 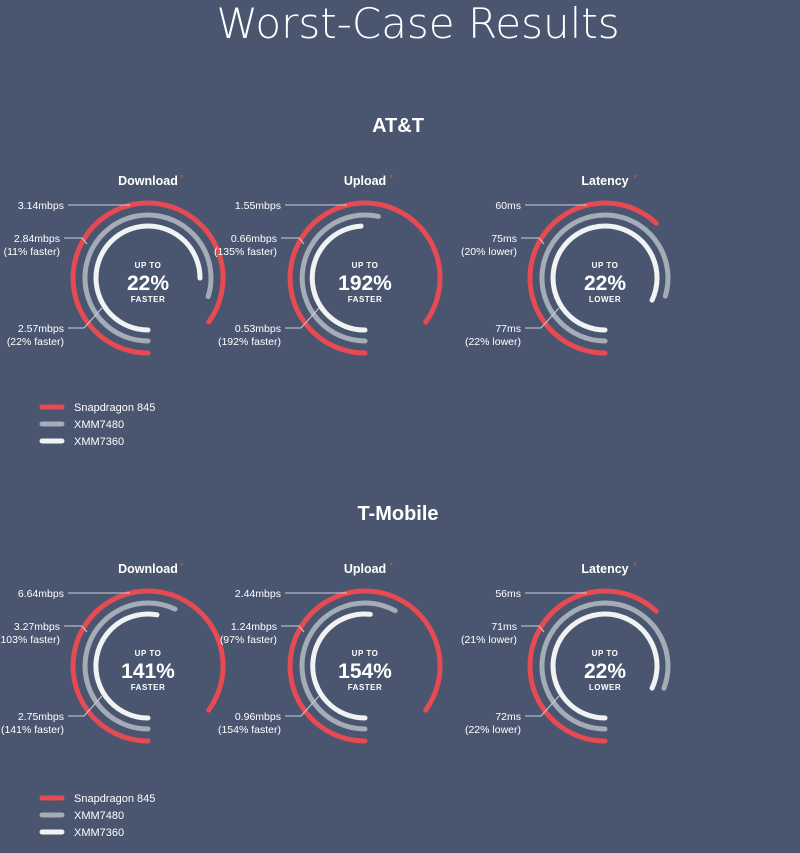 What do you see at coordinates (35, 342) in the screenshot?
I see `data-sublabel-xmm7360: (22% faster)` at bounding box center [35, 342].